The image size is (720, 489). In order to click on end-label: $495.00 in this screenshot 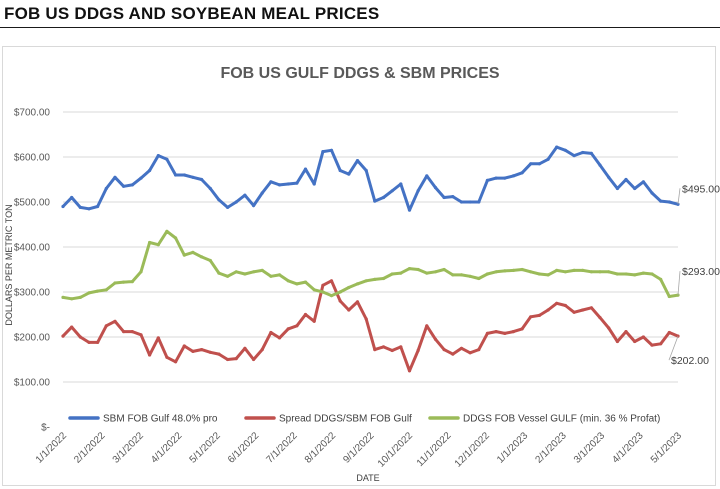, I will do `click(701, 189)`.